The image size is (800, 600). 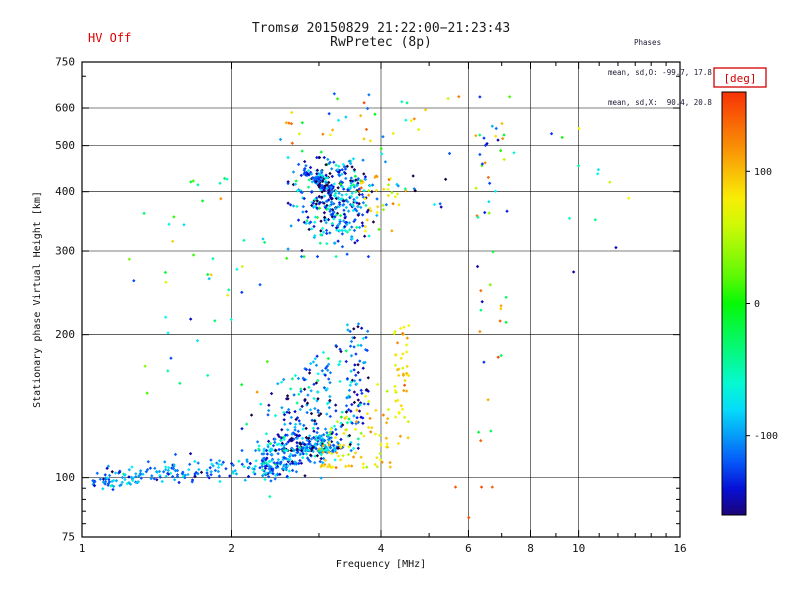 I want to click on svg-text: 6, so click(x=468, y=548).